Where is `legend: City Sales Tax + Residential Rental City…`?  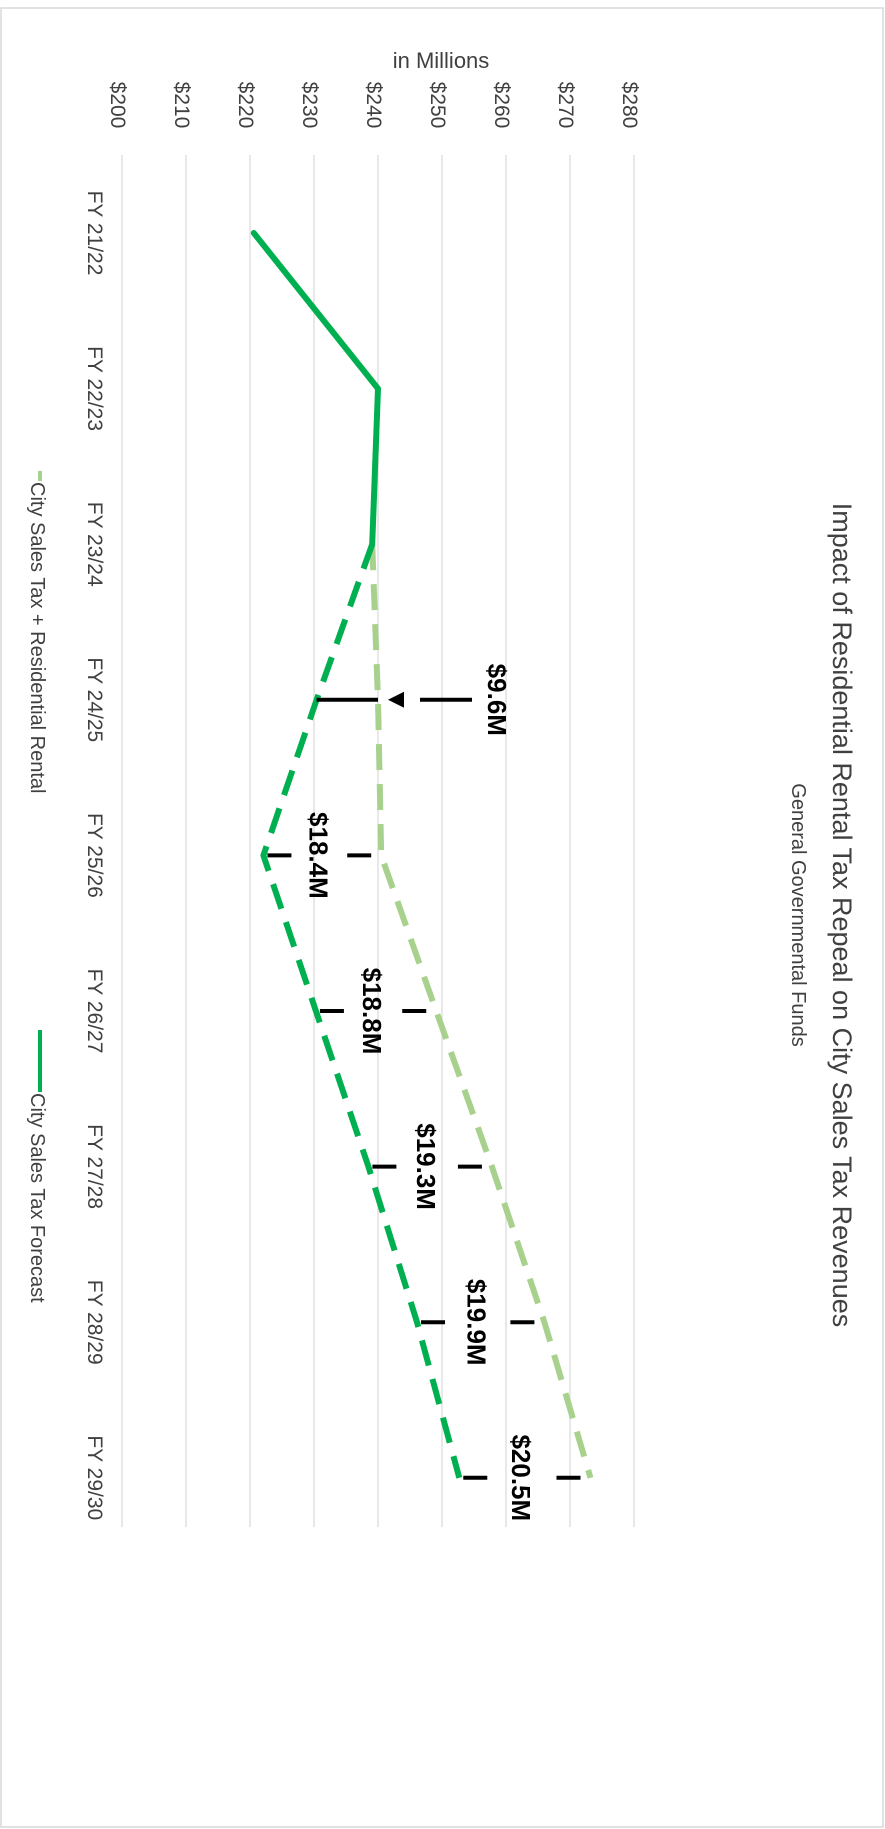 legend: City Sales Tax + Residential Rental City… is located at coordinates (37, 887).